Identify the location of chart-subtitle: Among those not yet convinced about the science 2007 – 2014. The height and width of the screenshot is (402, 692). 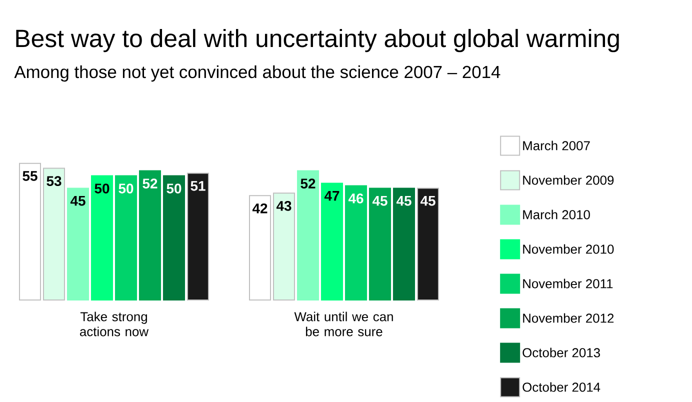
(257, 73).